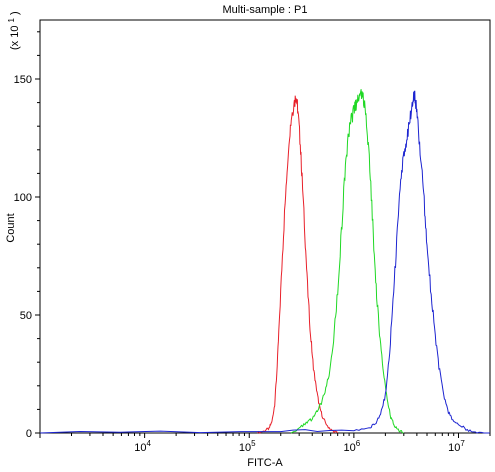 This screenshot has height=472, width=495. What do you see at coordinates (23, 198) in the screenshot?
I see `y-tick-label: 100` at bounding box center [23, 198].